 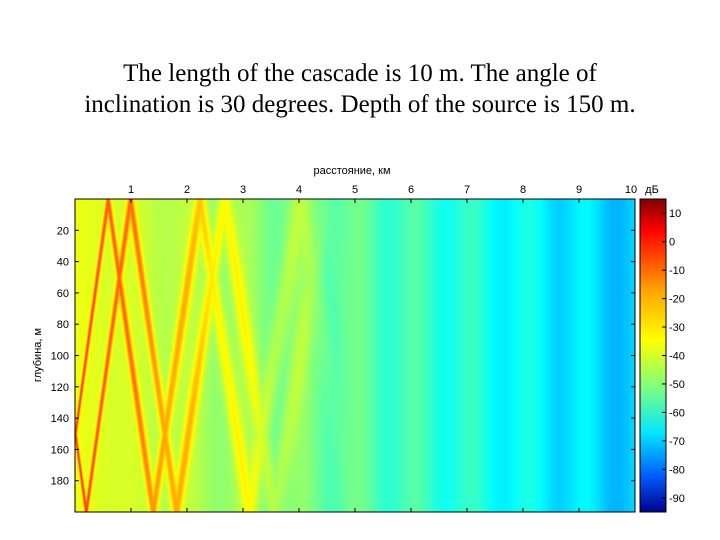 What do you see at coordinates (523, 190) in the screenshot?
I see `x-tick-label-8: 8` at bounding box center [523, 190].